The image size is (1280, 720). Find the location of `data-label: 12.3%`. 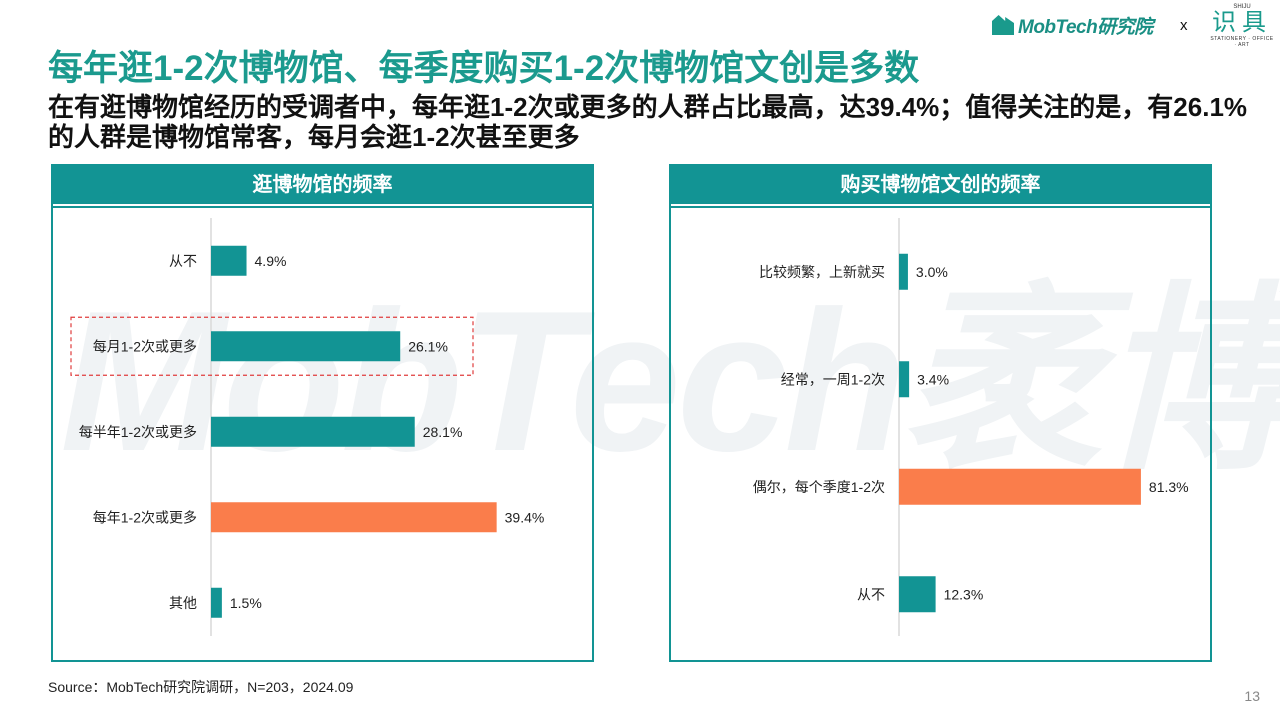

data-label: 12.3% is located at coordinates (964, 594).